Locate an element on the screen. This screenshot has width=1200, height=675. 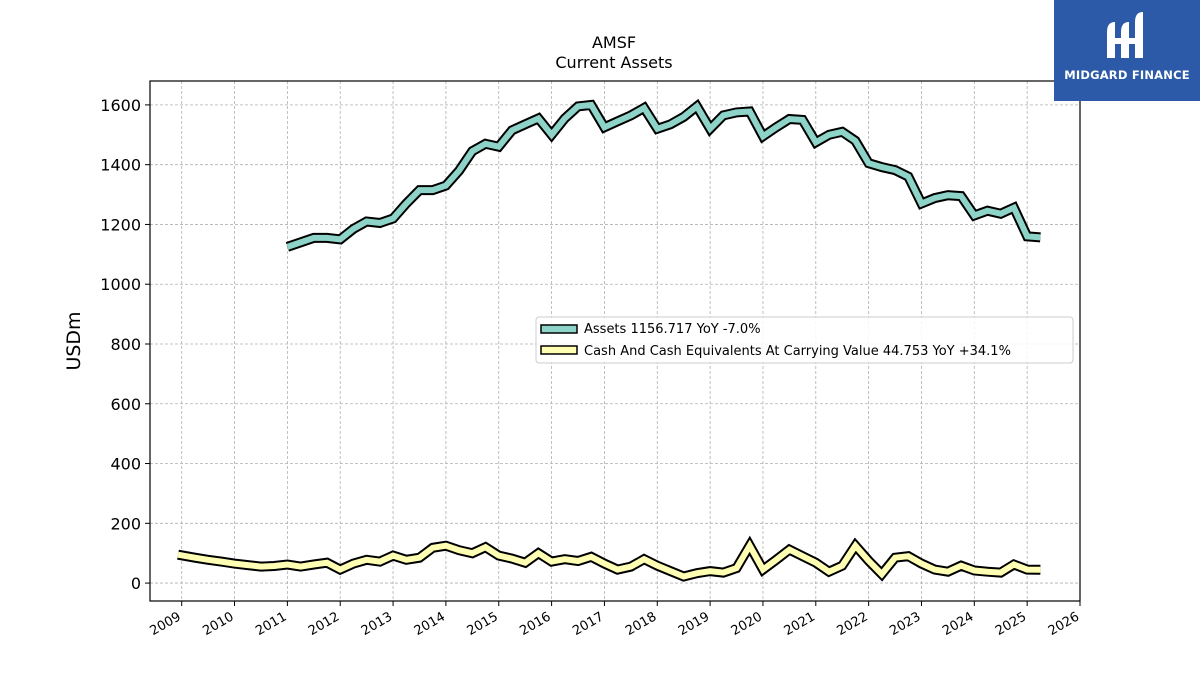
x-tick-label: 2024 is located at coordinates (958, 624).